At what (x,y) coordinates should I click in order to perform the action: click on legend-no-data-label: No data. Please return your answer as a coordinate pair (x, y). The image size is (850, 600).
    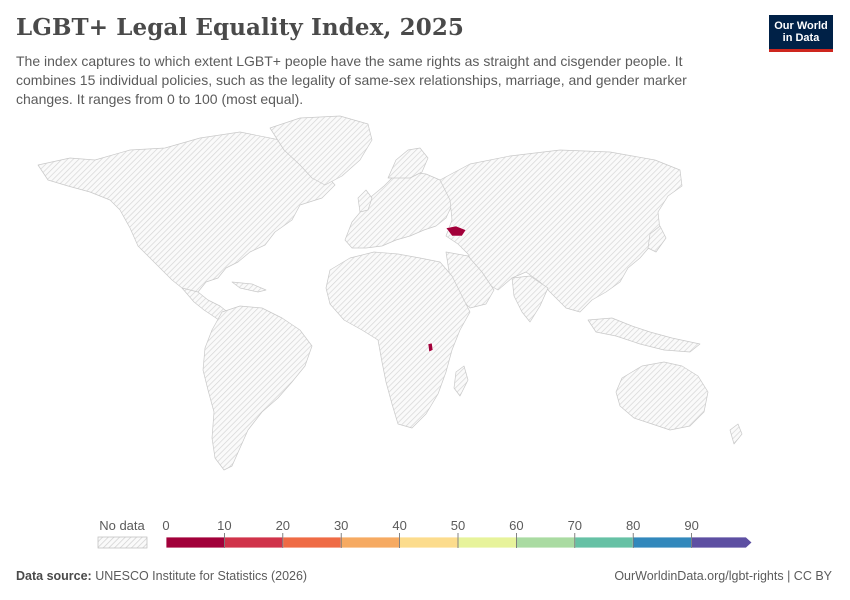
    Looking at the image, I should click on (122, 525).